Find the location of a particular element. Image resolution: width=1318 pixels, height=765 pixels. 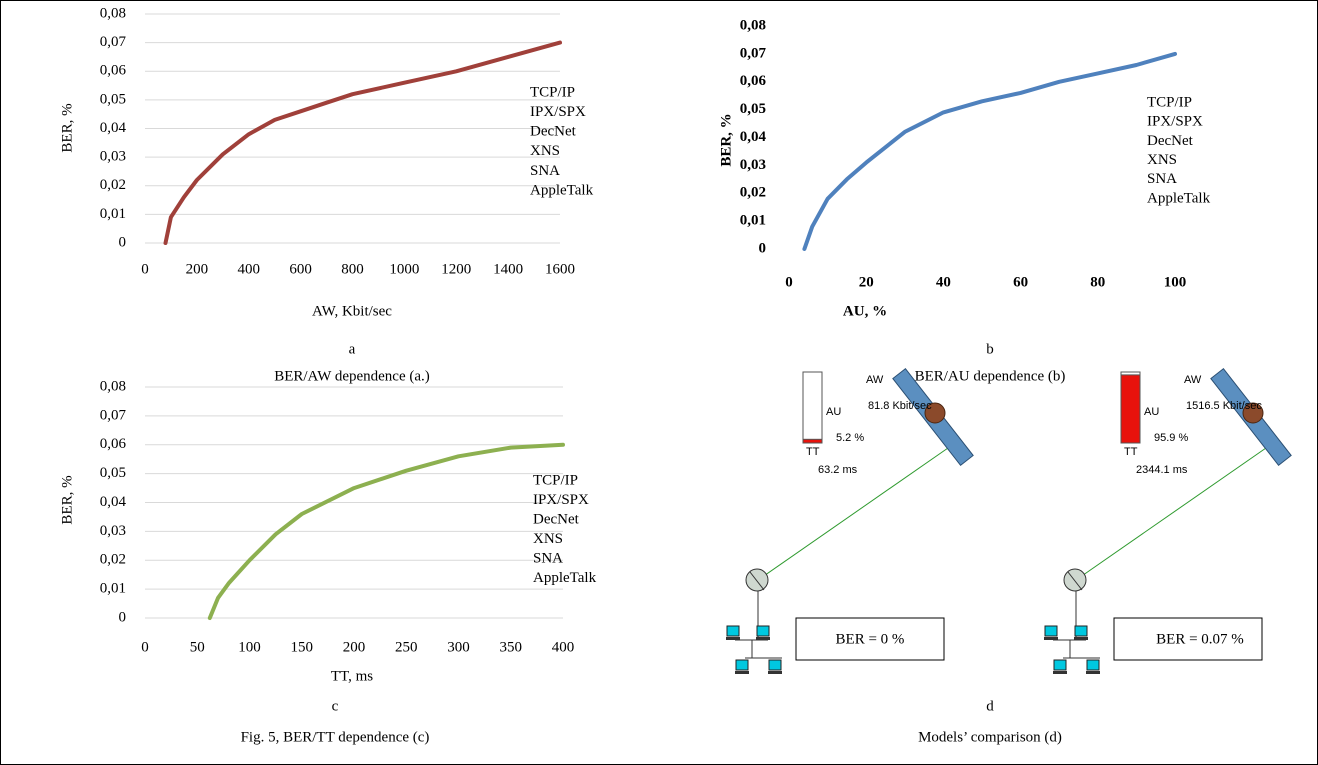

x-tick-label: 250 is located at coordinates (406, 647).